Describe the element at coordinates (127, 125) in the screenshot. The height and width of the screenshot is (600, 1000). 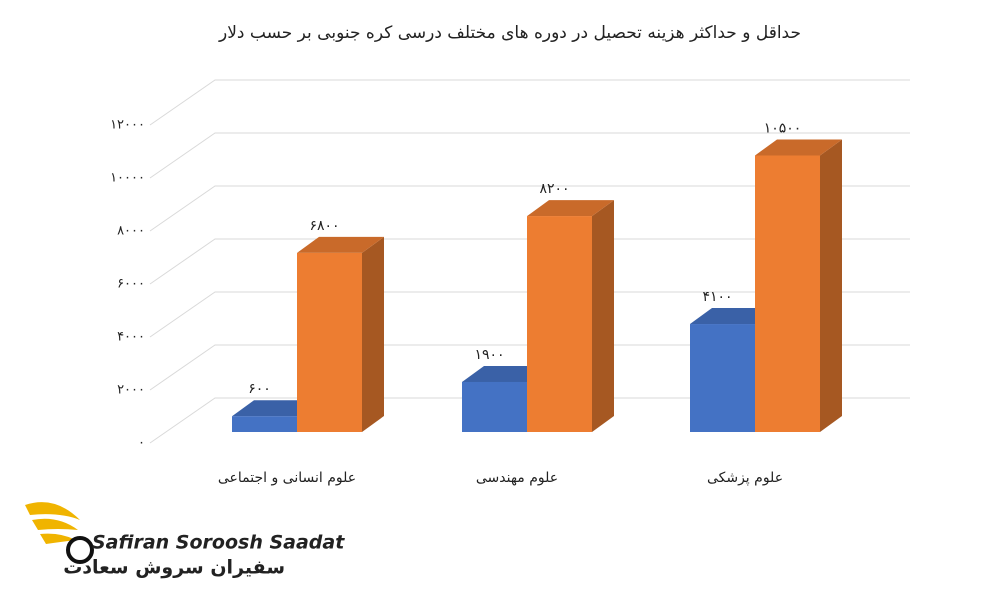
I see `y-tick-label: ۱۲۰۰۰` at that location.